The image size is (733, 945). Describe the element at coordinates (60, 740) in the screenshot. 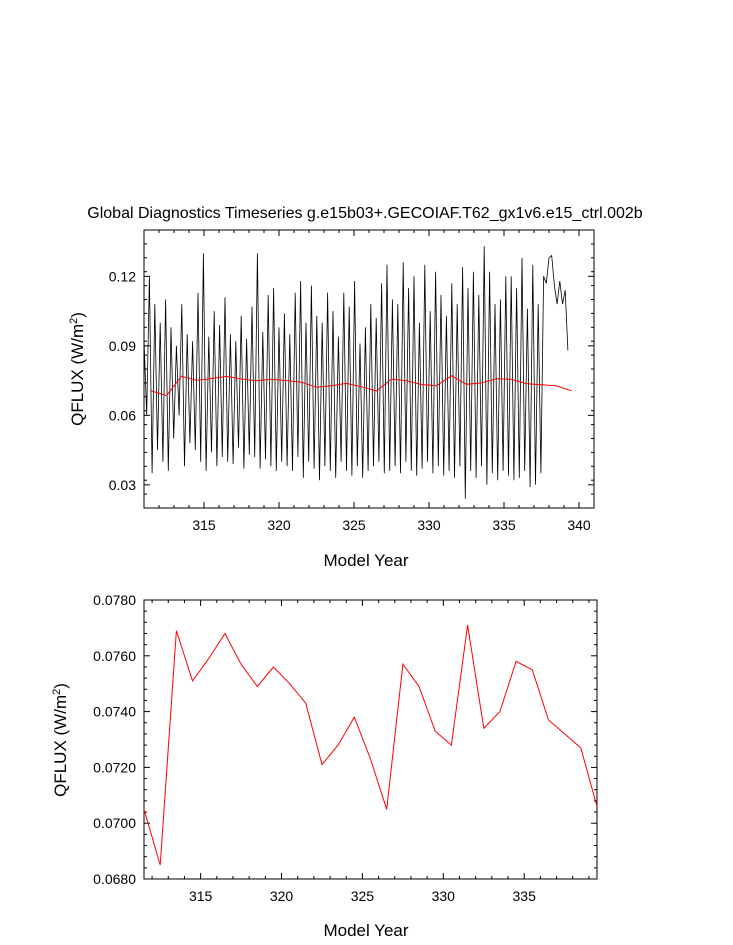

I see `bottom-y-axis-label: QFLUX (W/m2)` at that location.